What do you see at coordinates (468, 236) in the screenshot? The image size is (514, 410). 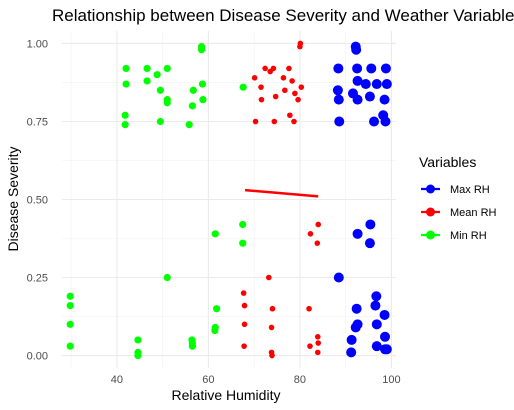 I see `legend-label: Min RH` at bounding box center [468, 236].